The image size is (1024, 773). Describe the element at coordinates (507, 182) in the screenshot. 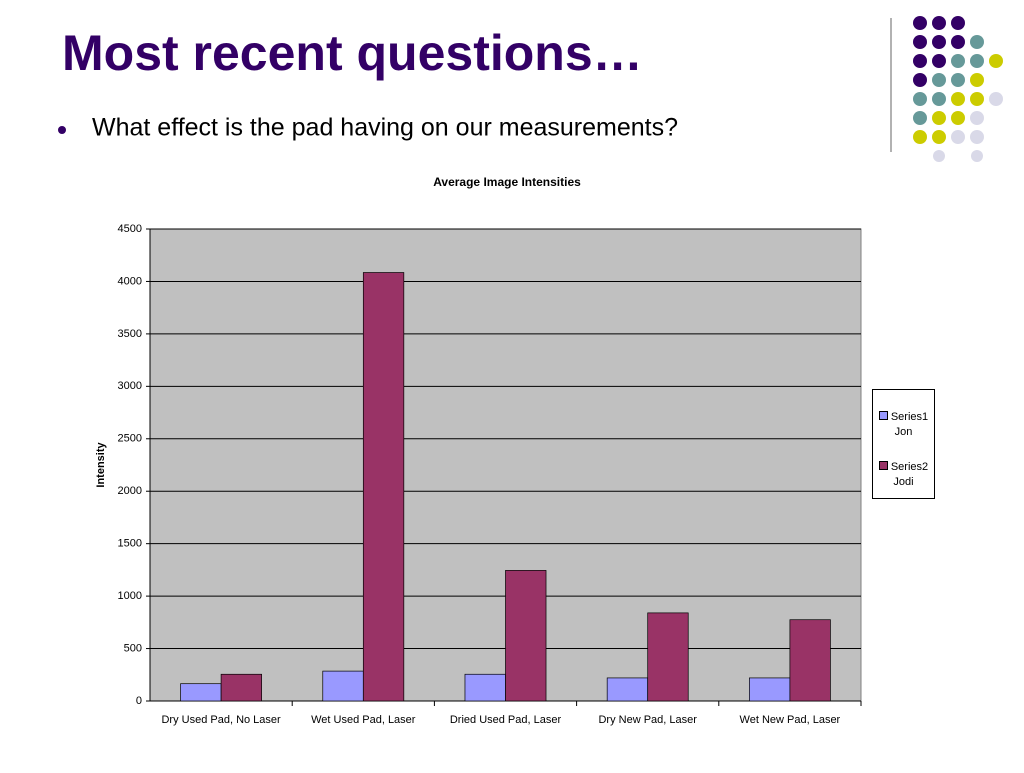

I see `chart-title: Average Image Intensities` at that location.